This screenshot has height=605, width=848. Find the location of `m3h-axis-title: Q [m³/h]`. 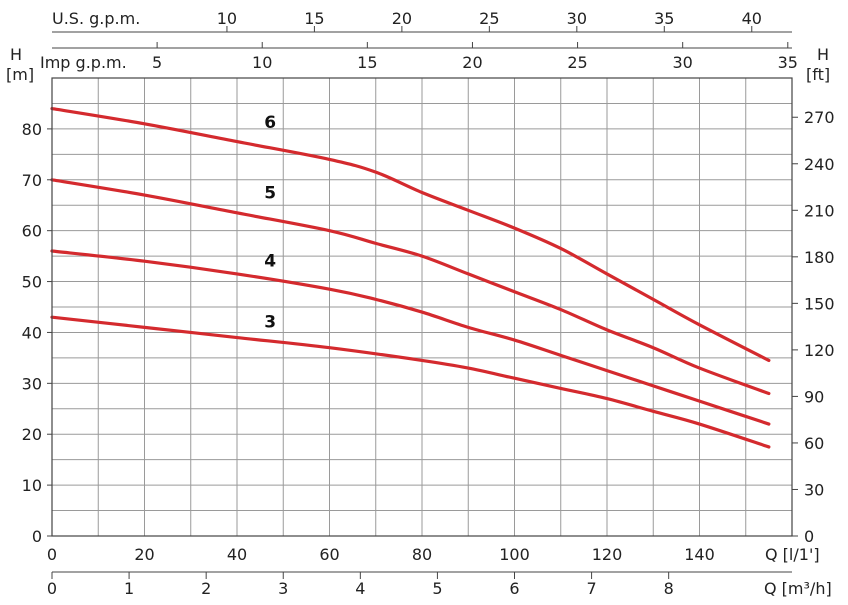

m3h-axis-title: Q [m³/h] is located at coordinates (798, 588).